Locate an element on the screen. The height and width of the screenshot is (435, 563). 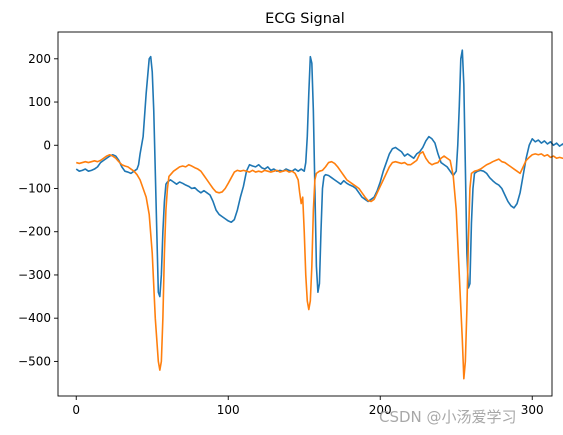
x-tick-label: 200 is located at coordinates (380, 410).